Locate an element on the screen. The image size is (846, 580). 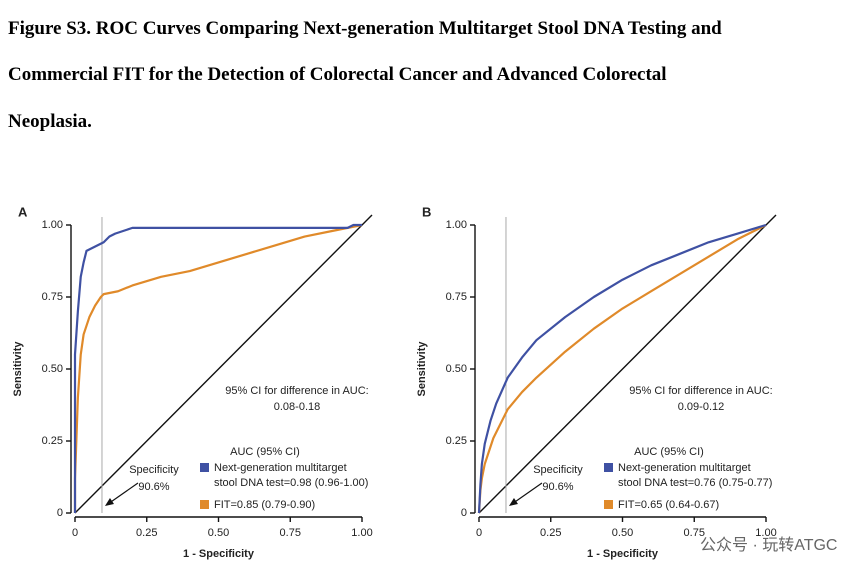
note: 0.08-0.18 is located at coordinates (297, 407).